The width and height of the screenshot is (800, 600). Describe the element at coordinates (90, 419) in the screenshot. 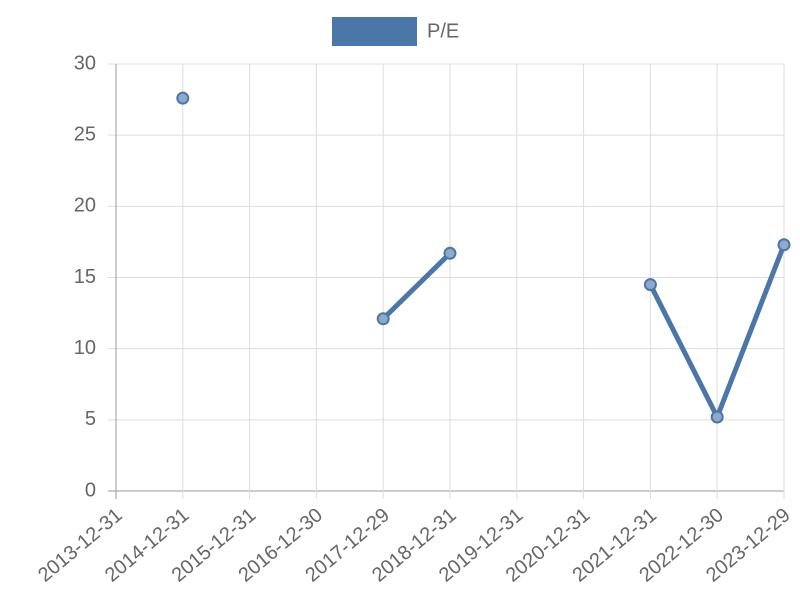

I see `y-tick-label: 5` at that location.